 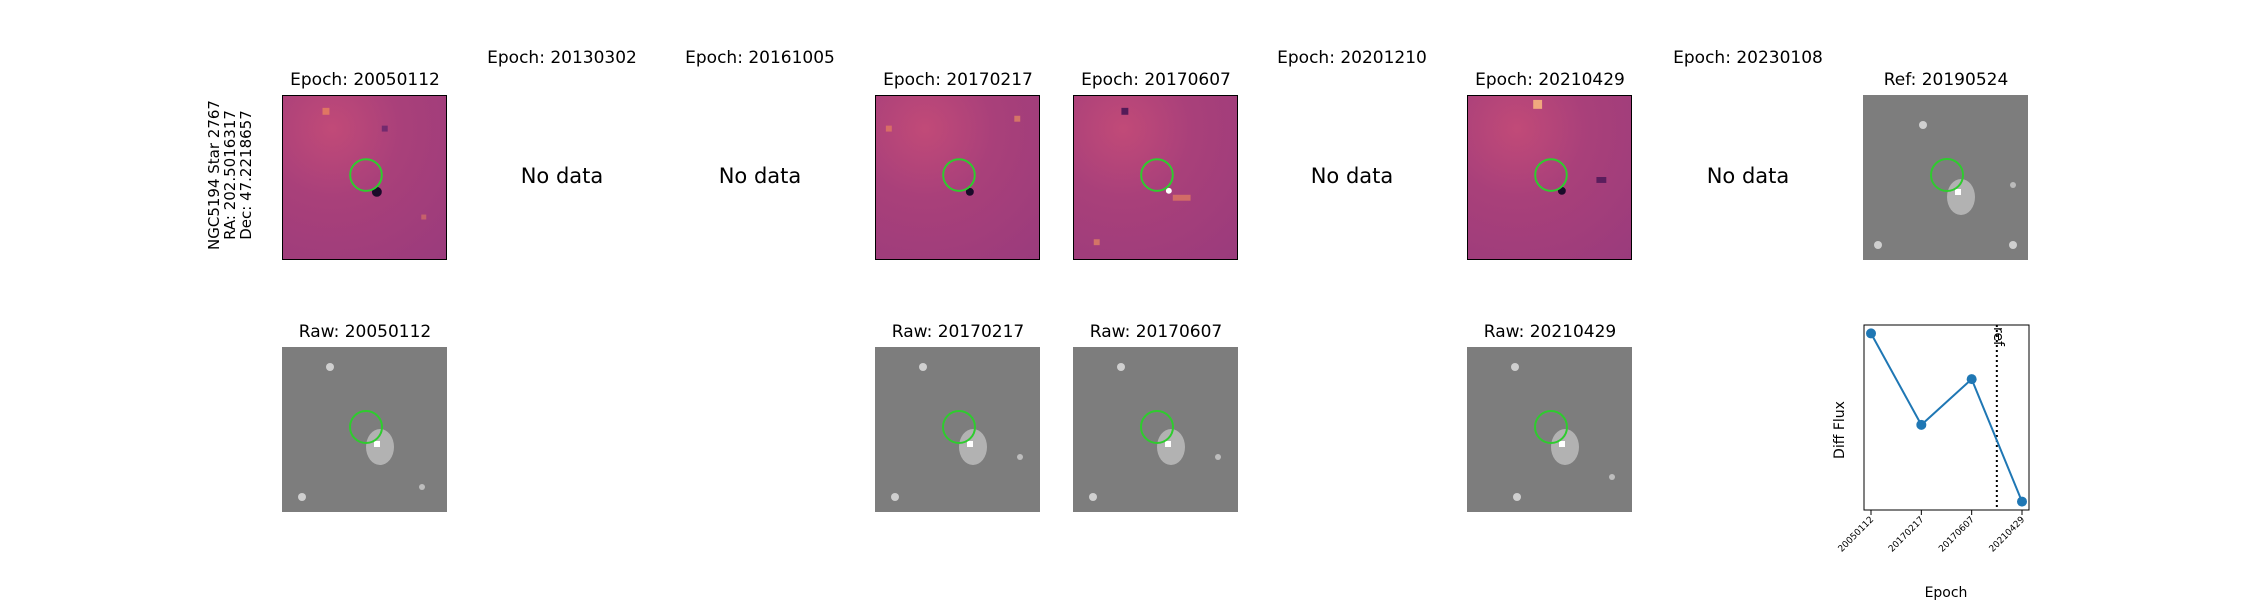 I want to click on epoch-title-5: Epoch: 20170607, so click(x=1156, y=80).